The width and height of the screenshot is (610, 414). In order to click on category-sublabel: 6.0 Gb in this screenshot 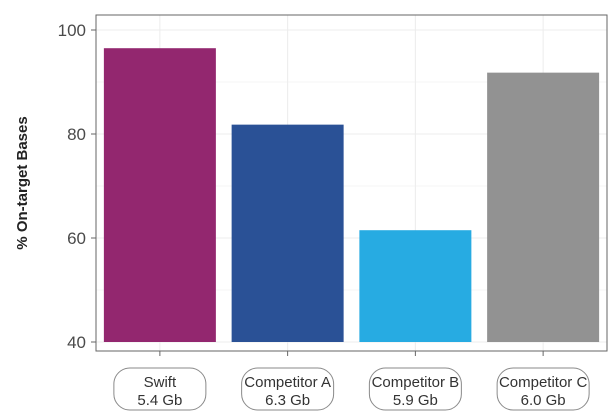, I will do `click(543, 400)`.